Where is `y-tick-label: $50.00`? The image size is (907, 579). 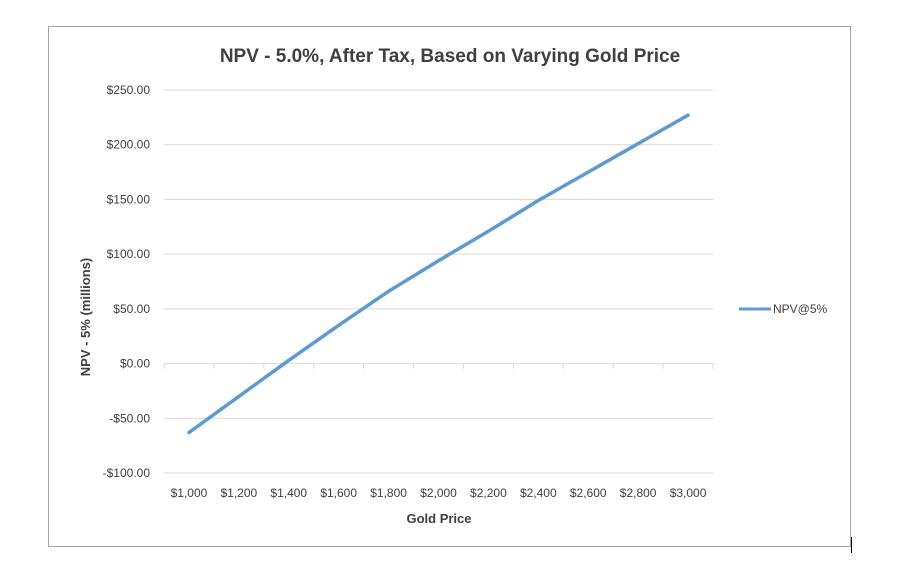
y-tick-label: $50.00 is located at coordinates (131, 309).